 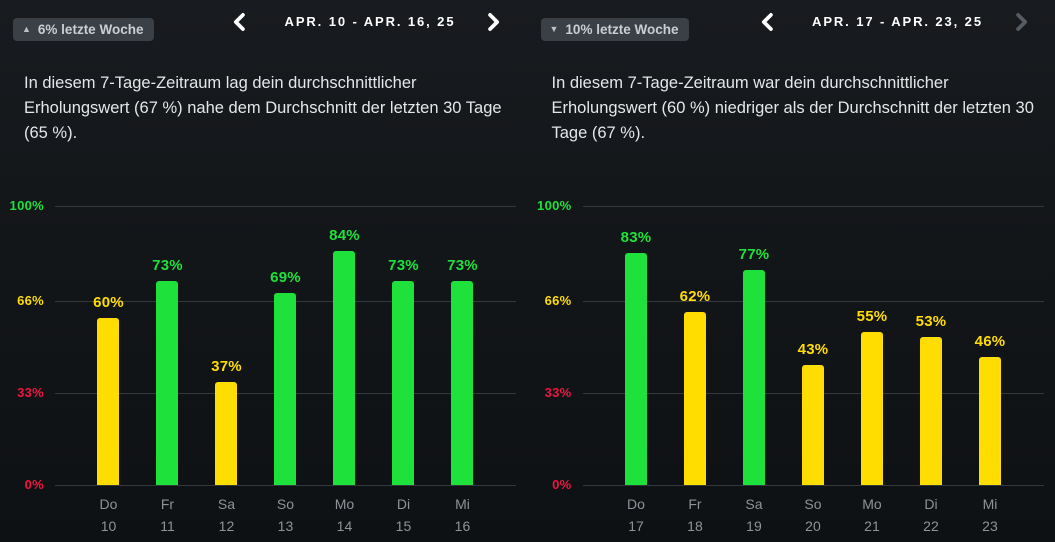 What do you see at coordinates (554, 29) in the screenshot?
I see `trend-down-icon: ▼` at bounding box center [554, 29].